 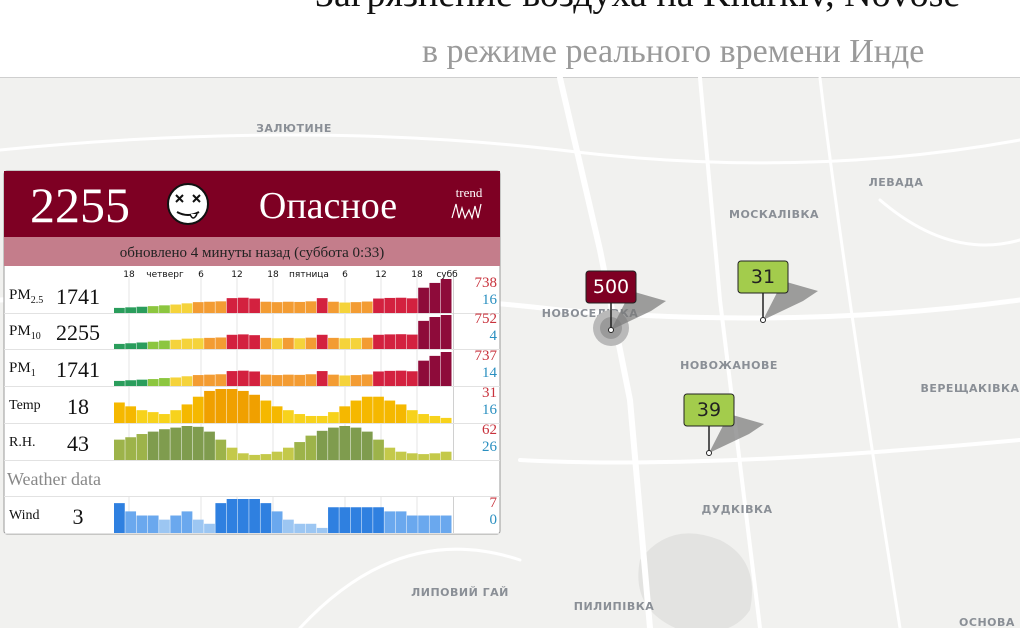 What do you see at coordinates (611, 330) in the screenshot?
I see `marker-pin-end` at bounding box center [611, 330].